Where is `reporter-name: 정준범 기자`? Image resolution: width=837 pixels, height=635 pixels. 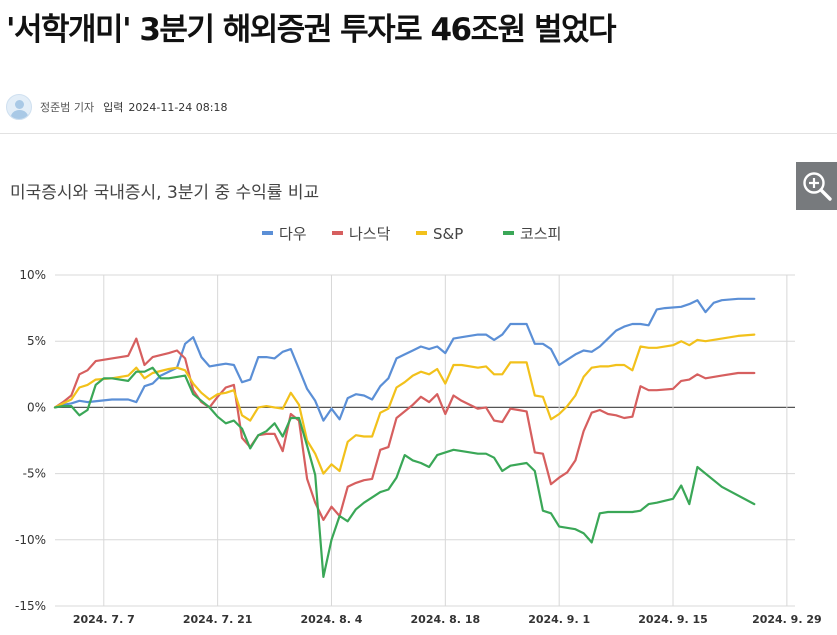
reporter-name: 정준범 기자 is located at coordinates (67, 107).